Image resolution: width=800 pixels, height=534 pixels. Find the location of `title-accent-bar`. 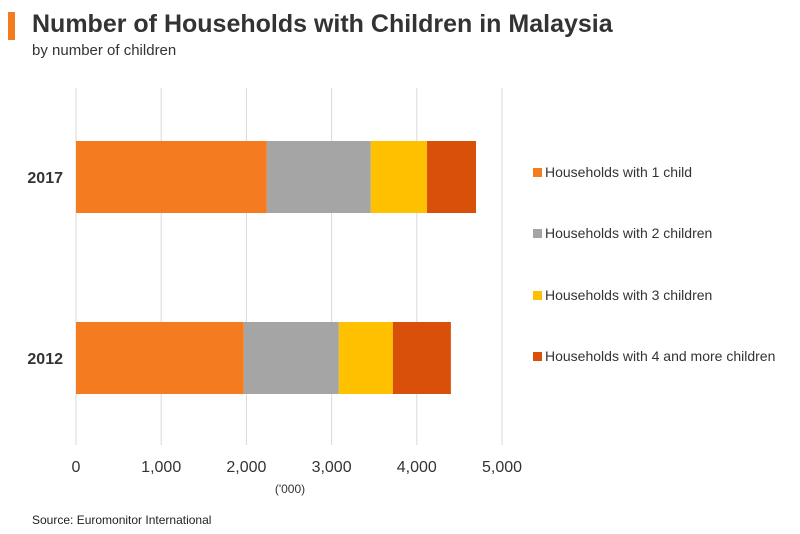

title-accent-bar is located at coordinates (11, 26).